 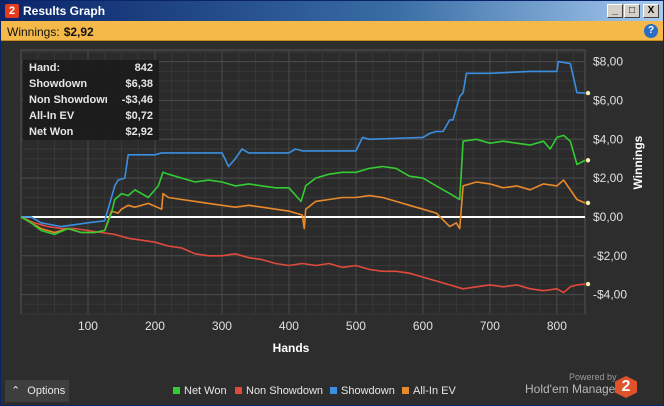 I want to click on legend-item-showdown: Showdown, so click(x=362, y=391).